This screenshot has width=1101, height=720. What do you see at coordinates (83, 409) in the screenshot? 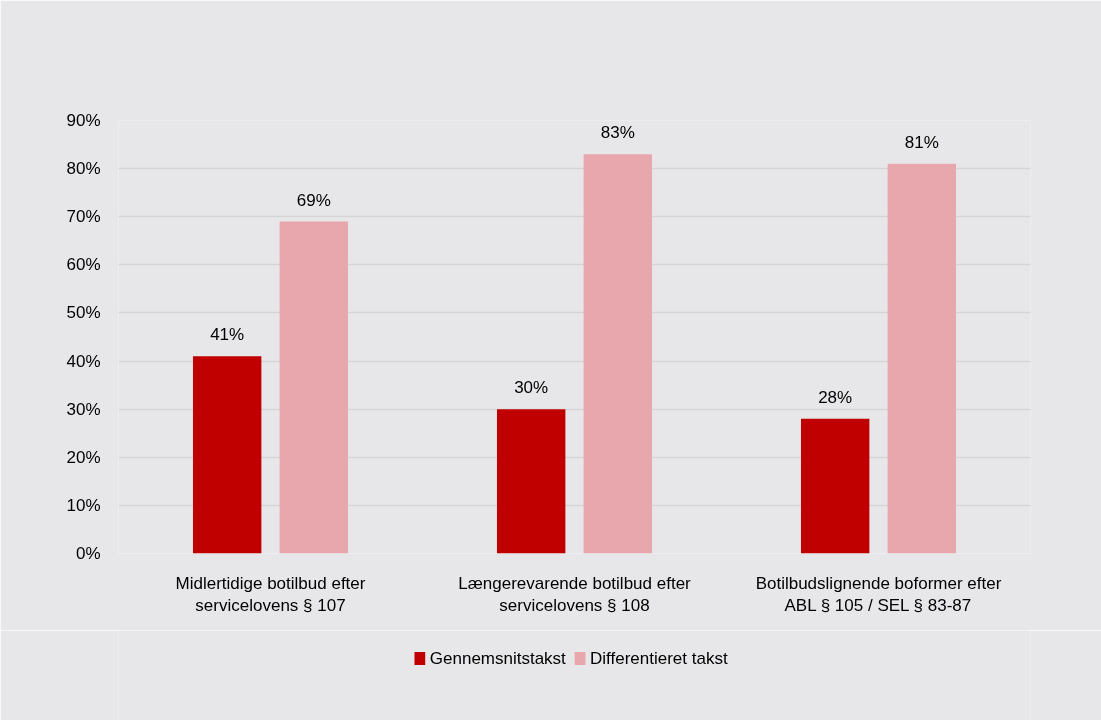
I see `y-tick-label: 30%` at bounding box center [83, 409].